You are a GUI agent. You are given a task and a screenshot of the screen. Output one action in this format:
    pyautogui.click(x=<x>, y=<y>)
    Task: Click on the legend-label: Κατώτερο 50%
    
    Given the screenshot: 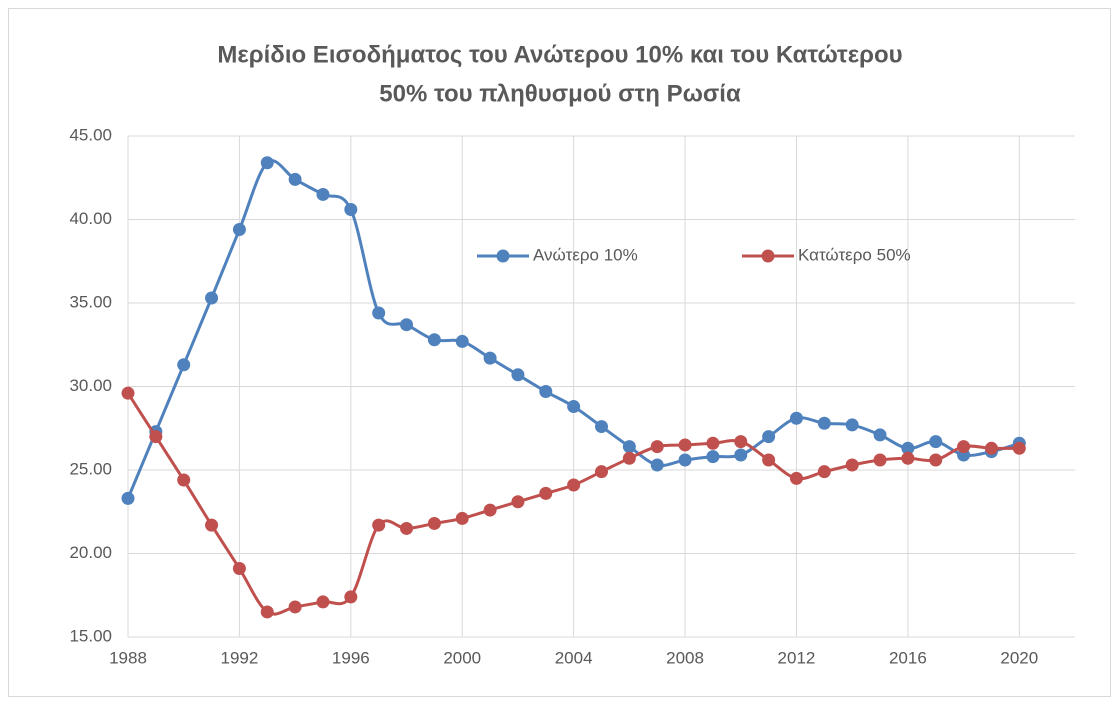 What is the action you would take?
    pyautogui.click(x=854, y=254)
    